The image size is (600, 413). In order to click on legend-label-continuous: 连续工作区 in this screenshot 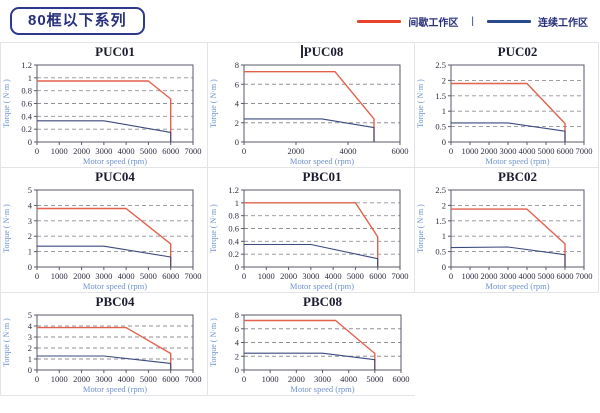, I will do `click(563, 23)`.